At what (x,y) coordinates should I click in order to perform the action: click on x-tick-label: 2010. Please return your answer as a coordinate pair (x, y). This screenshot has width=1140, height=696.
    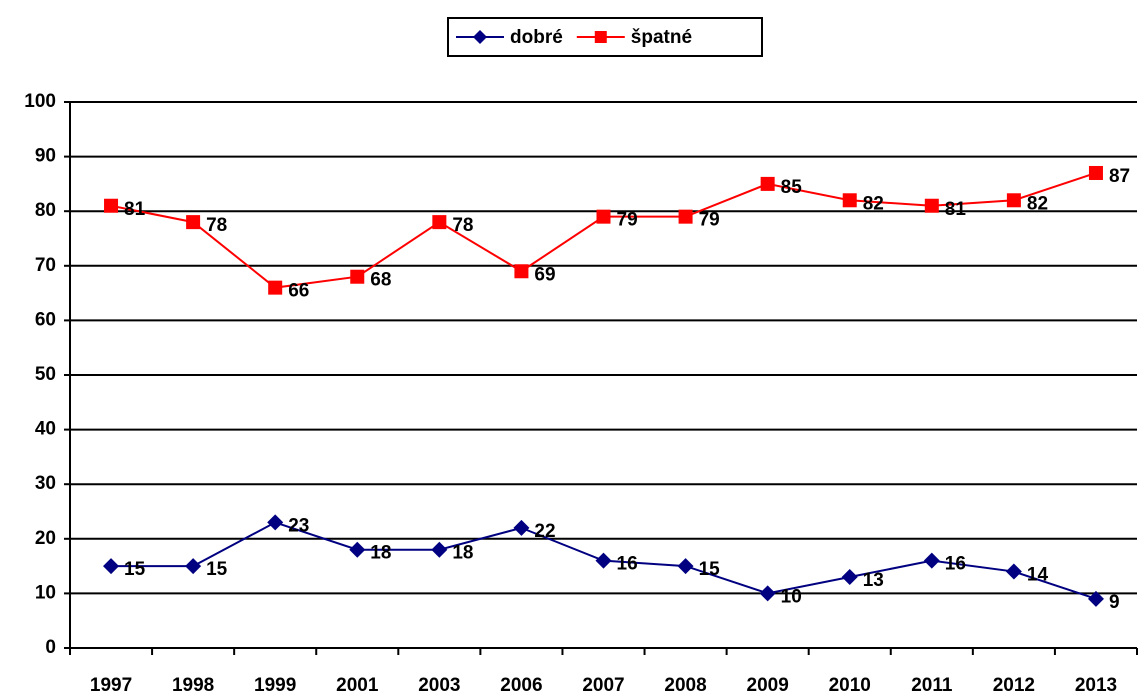
    Looking at the image, I should click on (850, 685).